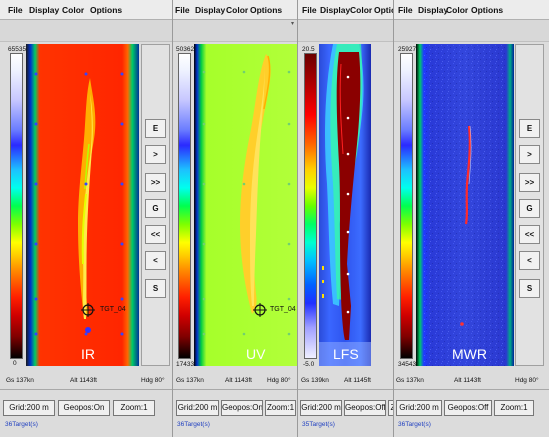  I want to click on mwr-image: MWR, so click(465, 205).